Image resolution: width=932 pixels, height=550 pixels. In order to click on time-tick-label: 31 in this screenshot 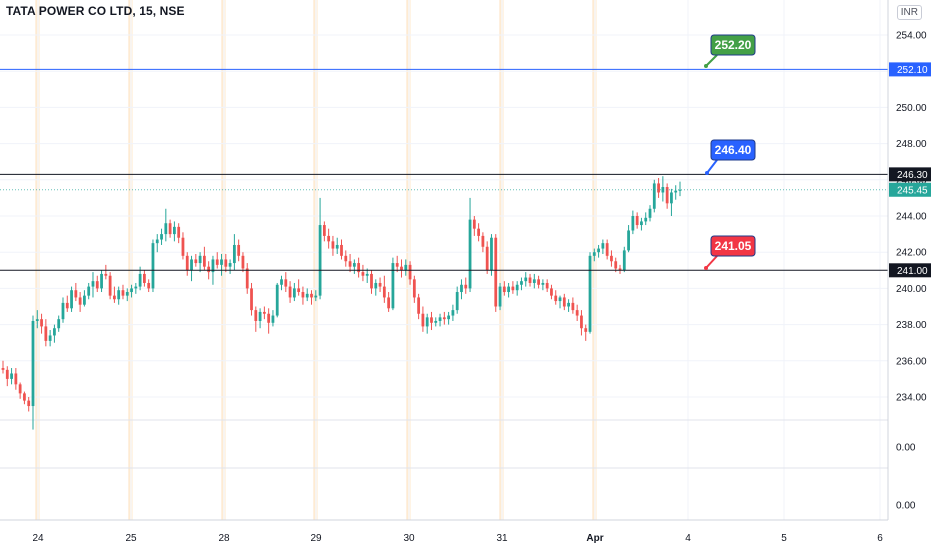, I will do `click(502, 538)`.